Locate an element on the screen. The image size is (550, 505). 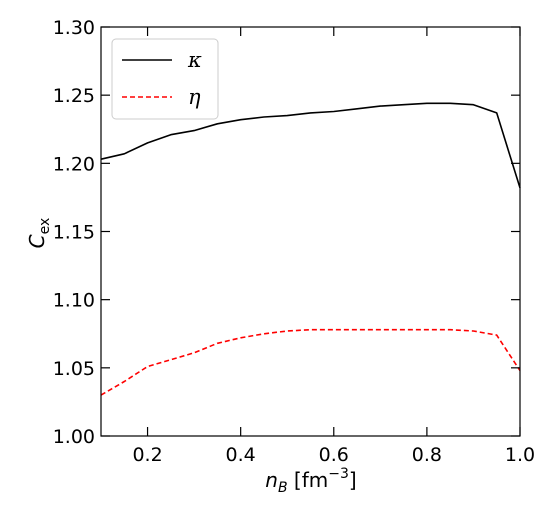
y-tick-label: 1.00 is located at coordinates (74, 437).